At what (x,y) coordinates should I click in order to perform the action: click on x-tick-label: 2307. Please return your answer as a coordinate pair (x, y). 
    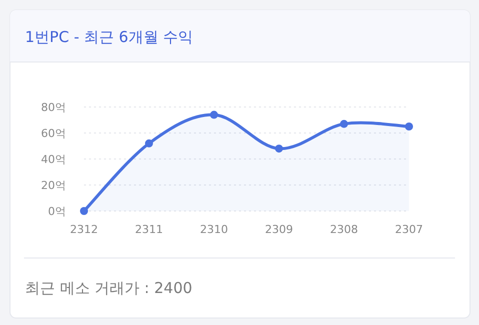
    Looking at the image, I should click on (409, 229).